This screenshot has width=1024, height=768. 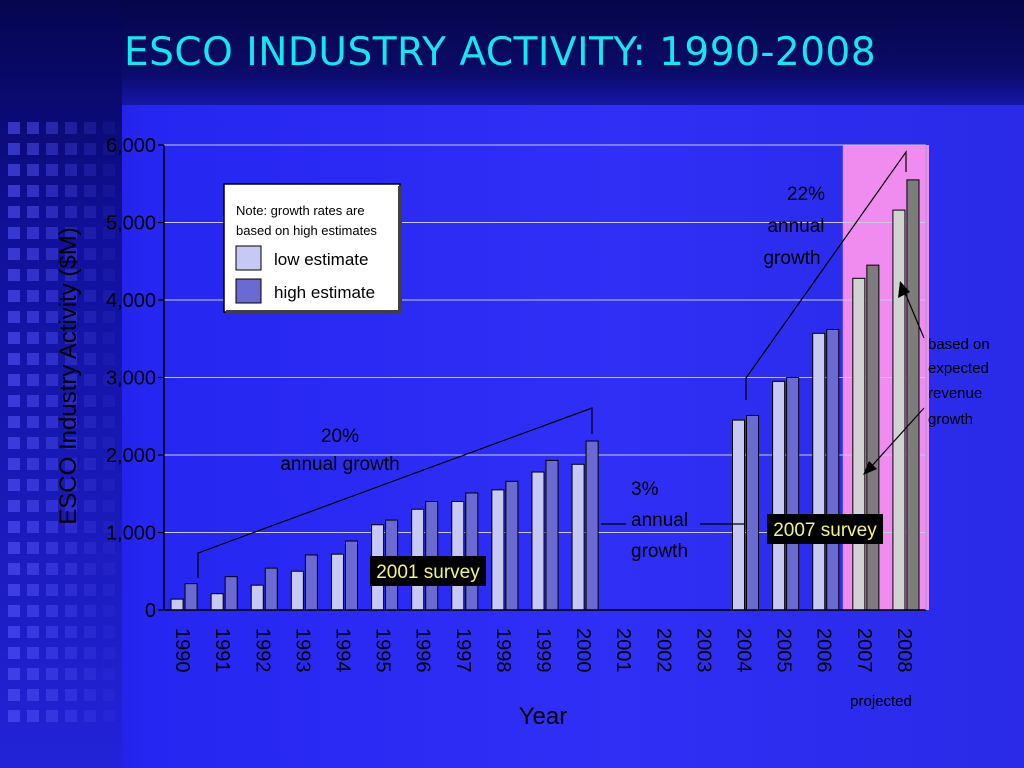 What do you see at coordinates (271, 589) in the screenshot?
I see `bar-high-1992` at bounding box center [271, 589].